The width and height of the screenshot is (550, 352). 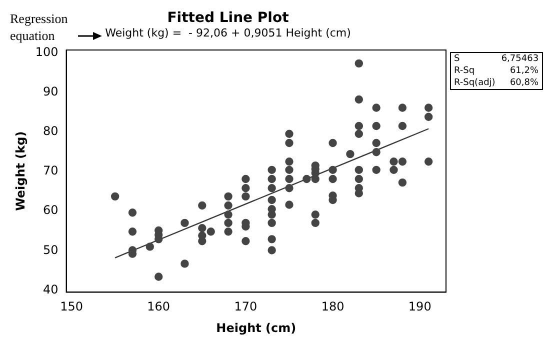 I want to click on x-tick-label: 150, so click(x=71, y=307).